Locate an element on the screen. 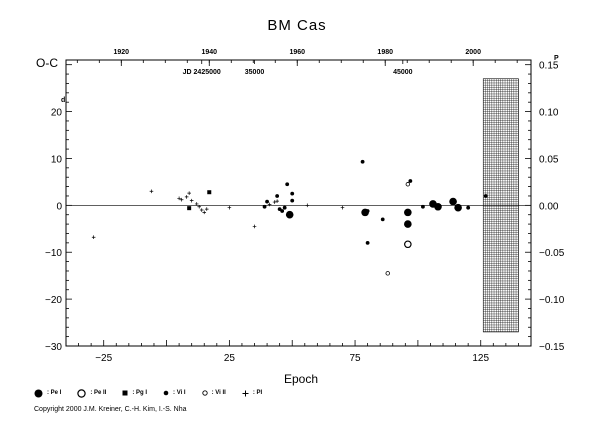  y2-tick-label: 0.00 is located at coordinates (549, 206).